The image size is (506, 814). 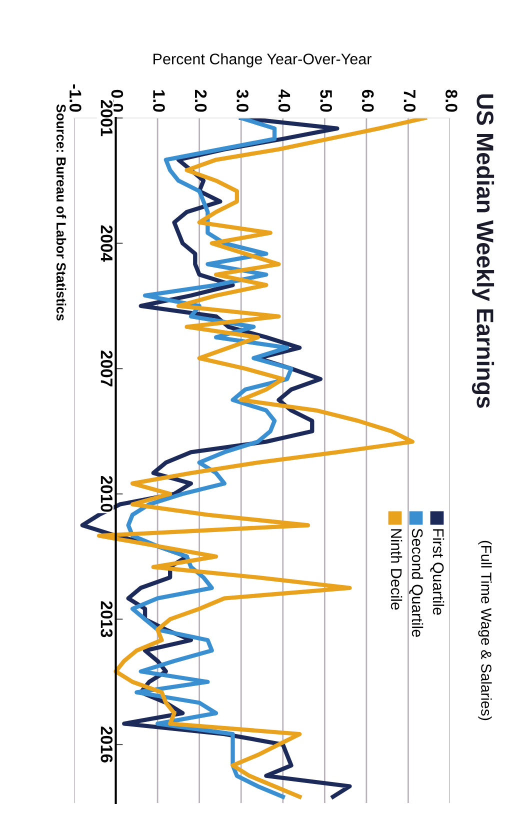 I want to click on x-tick-label: 5.0, so click(x=326, y=101).